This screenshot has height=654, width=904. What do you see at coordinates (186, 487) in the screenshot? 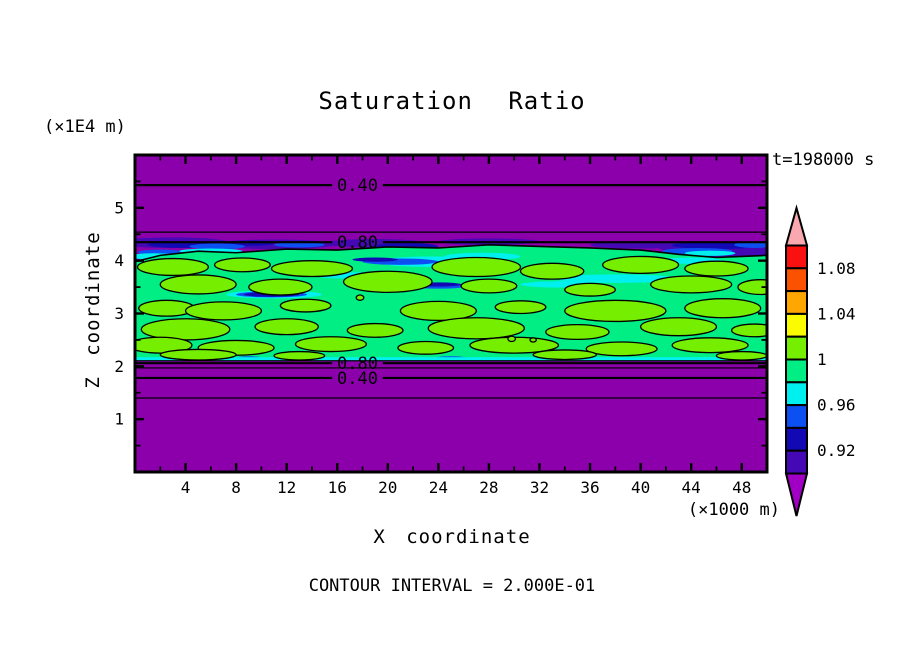
I see `x-tick-label: 4` at bounding box center [186, 487].